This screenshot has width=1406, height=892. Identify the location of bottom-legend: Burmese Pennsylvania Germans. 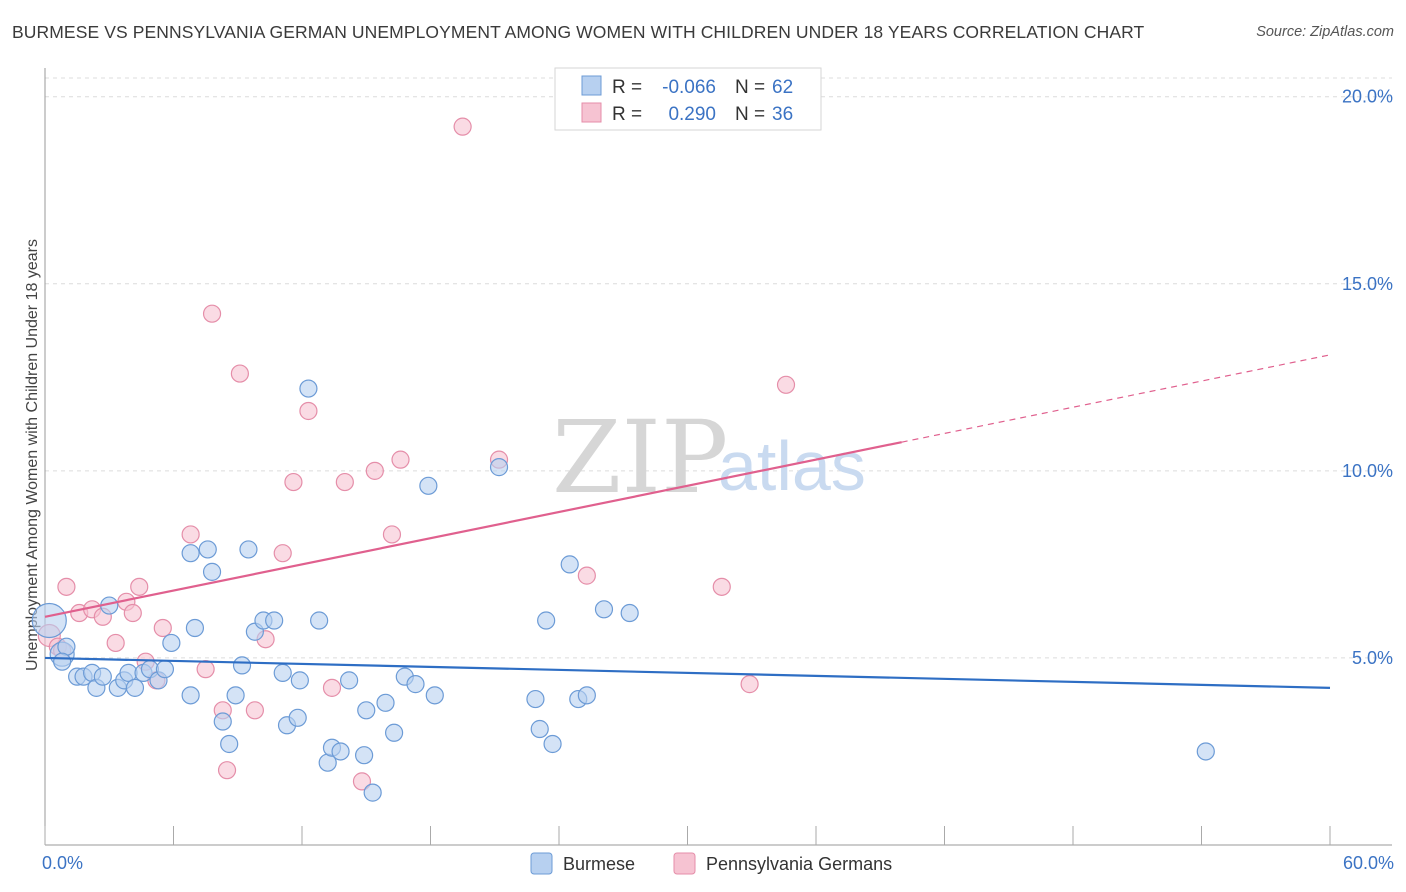
(711, 863).